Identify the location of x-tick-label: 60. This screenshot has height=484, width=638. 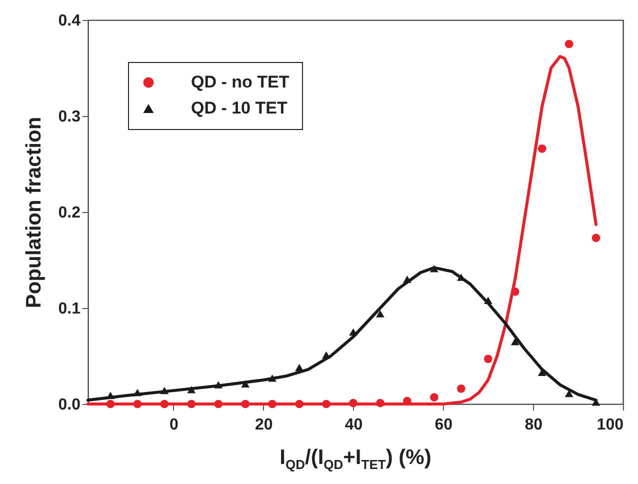
(443, 425).